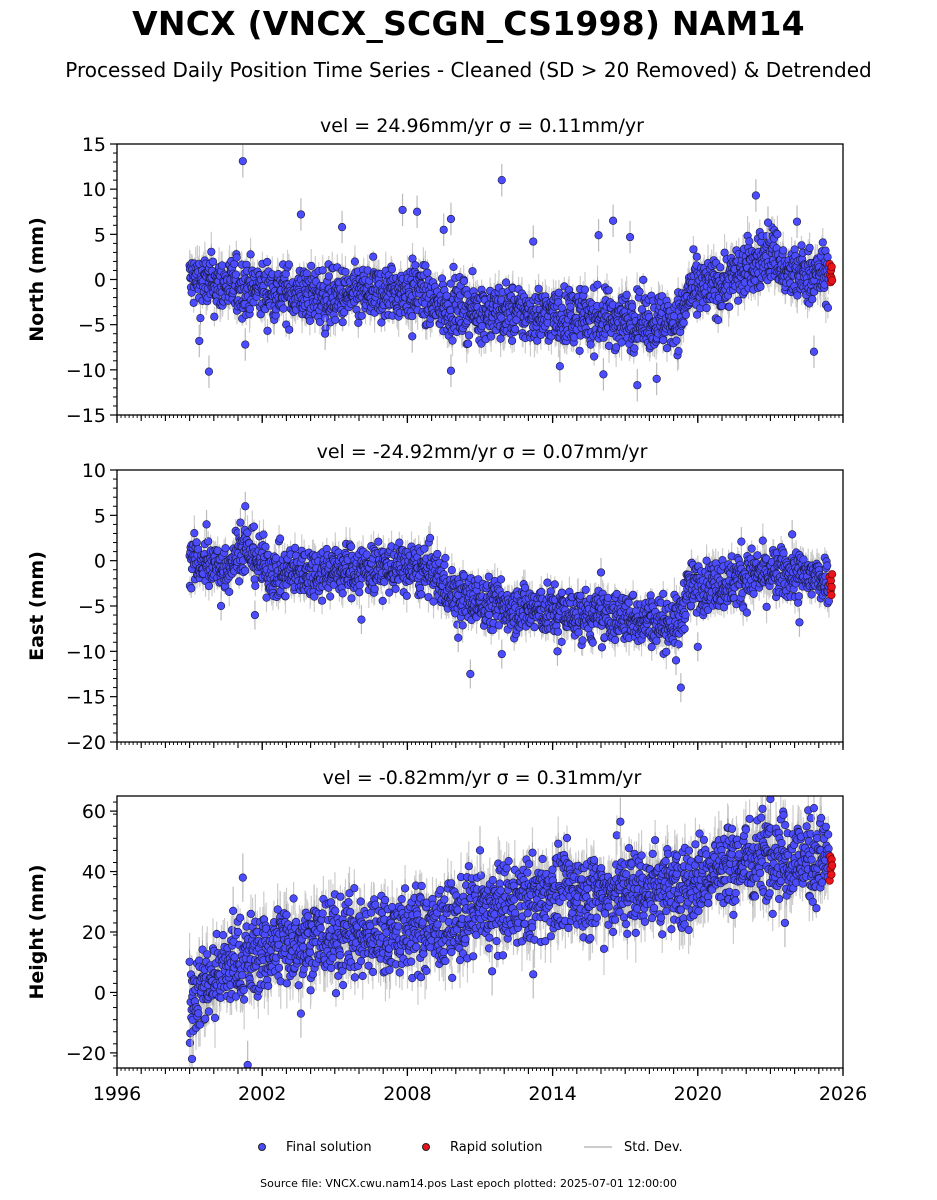 Image resolution: width=937 pixels, height=1200 pixels. I want to click on rapid-point, so click(831, 266).